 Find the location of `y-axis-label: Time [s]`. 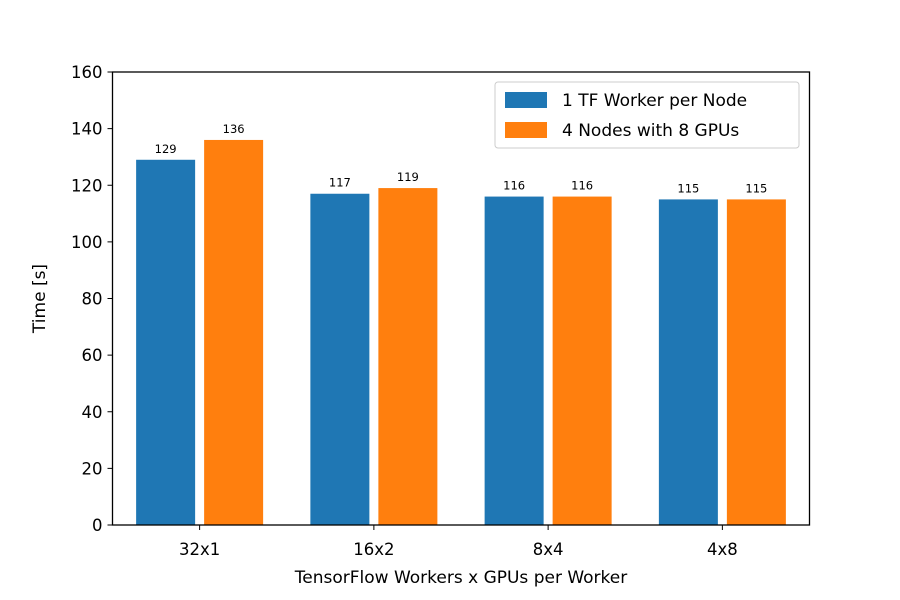

y-axis-label: Time [s] is located at coordinates (40, 299).